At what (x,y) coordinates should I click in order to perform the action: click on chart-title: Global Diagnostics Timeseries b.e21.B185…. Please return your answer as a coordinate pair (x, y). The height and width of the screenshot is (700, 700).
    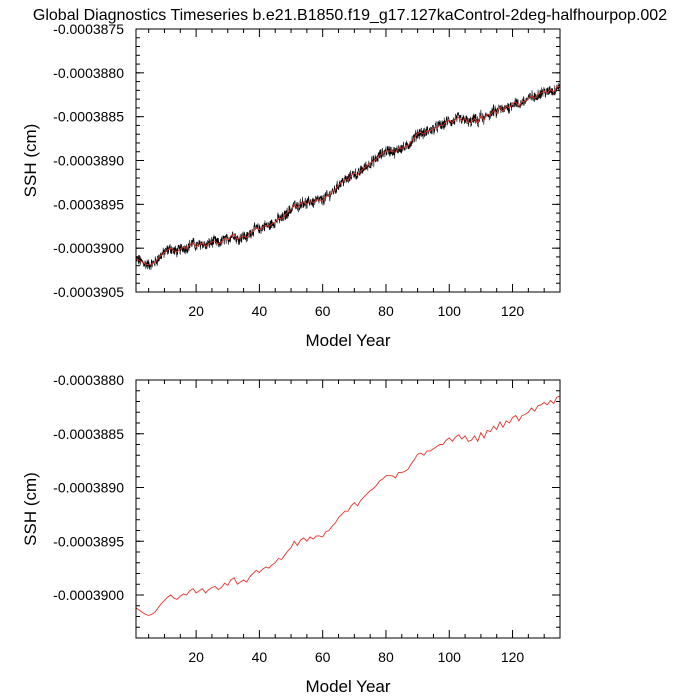
    Looking at the image, I should click on (350, 15).